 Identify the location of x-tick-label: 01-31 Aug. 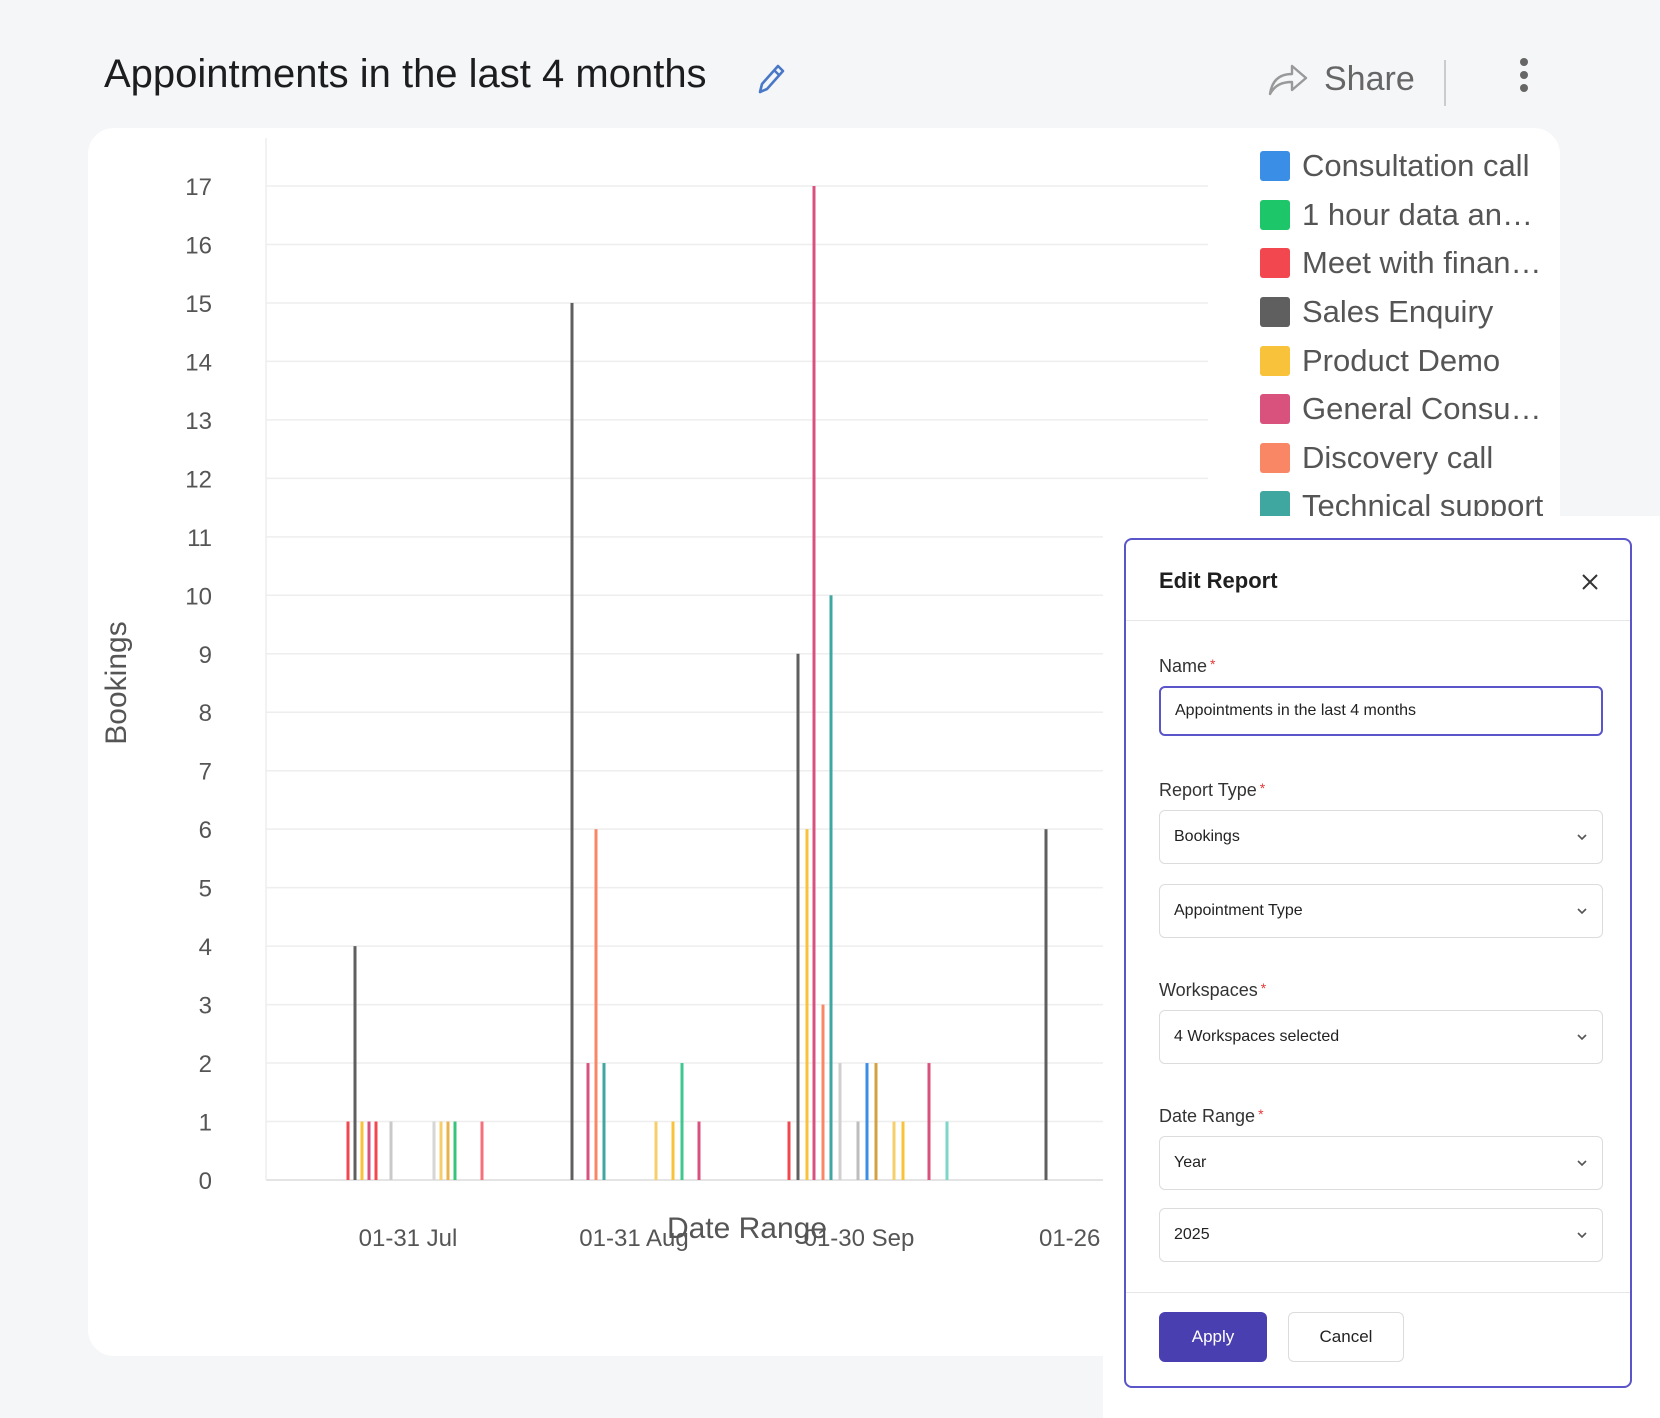
(633, 1238).